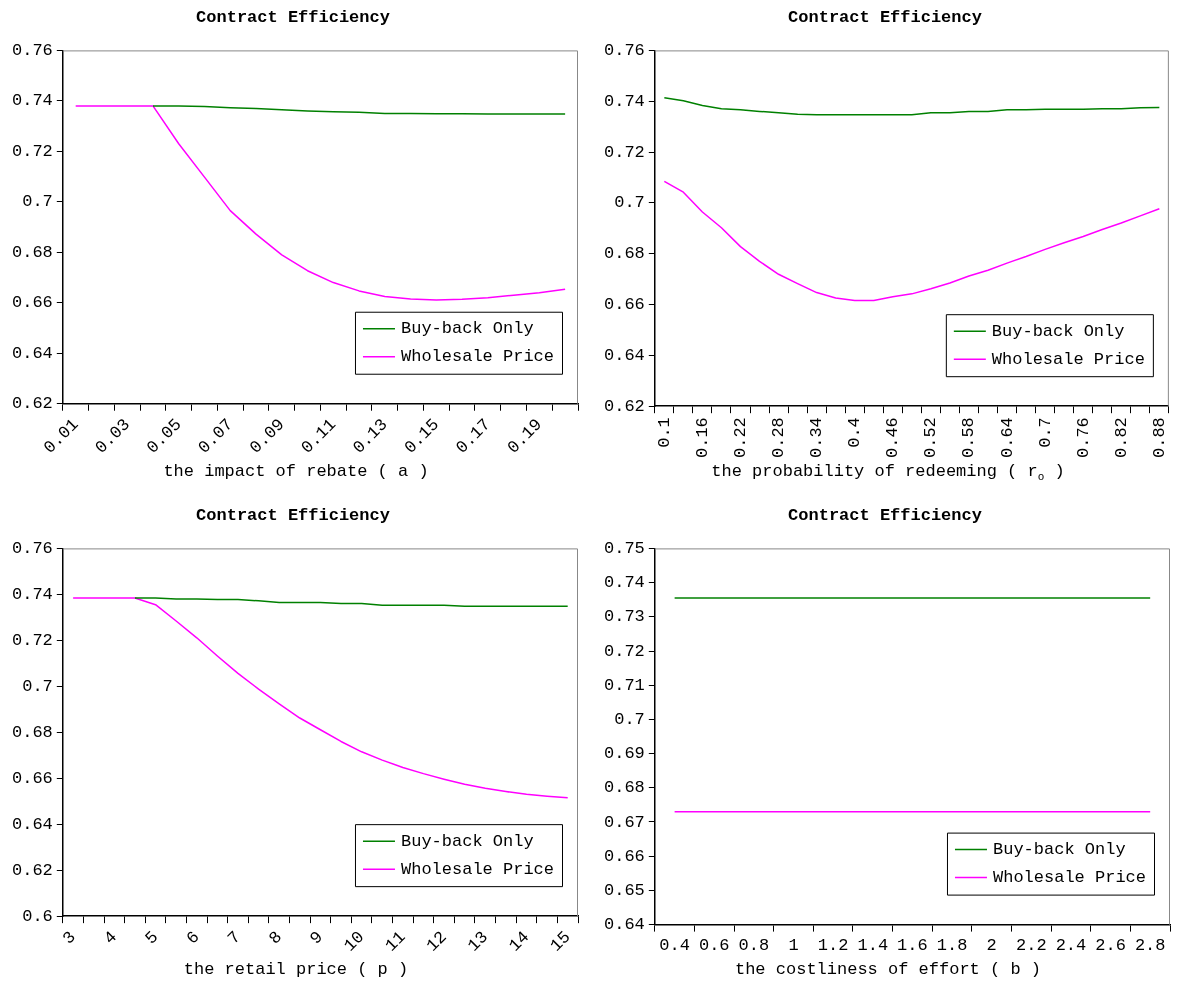 The height and width of the screenshot is (997, 1185). I want to click on y-tick-label: 0.75, so click(624, 548).